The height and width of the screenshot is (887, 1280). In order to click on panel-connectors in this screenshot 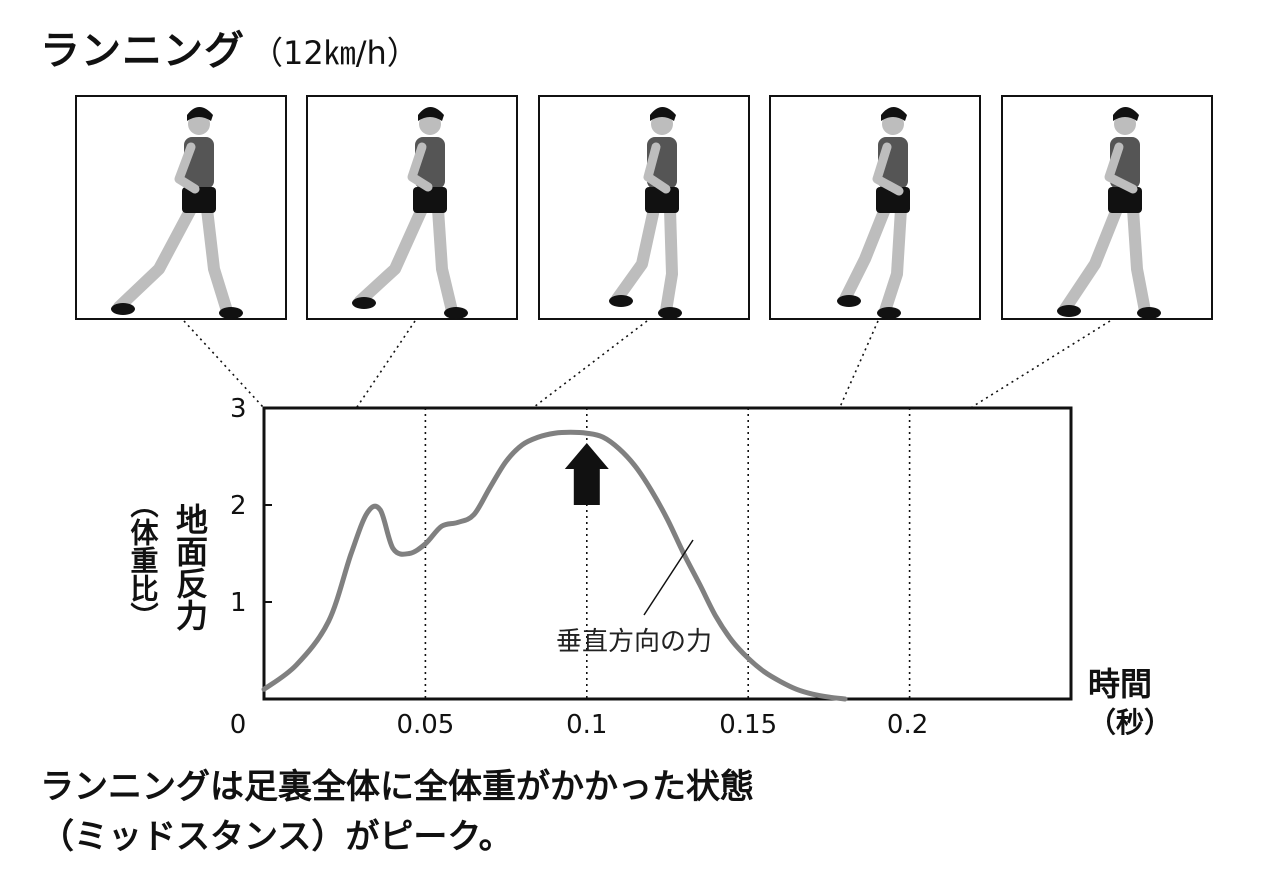, I will do `click(647, 364)`.